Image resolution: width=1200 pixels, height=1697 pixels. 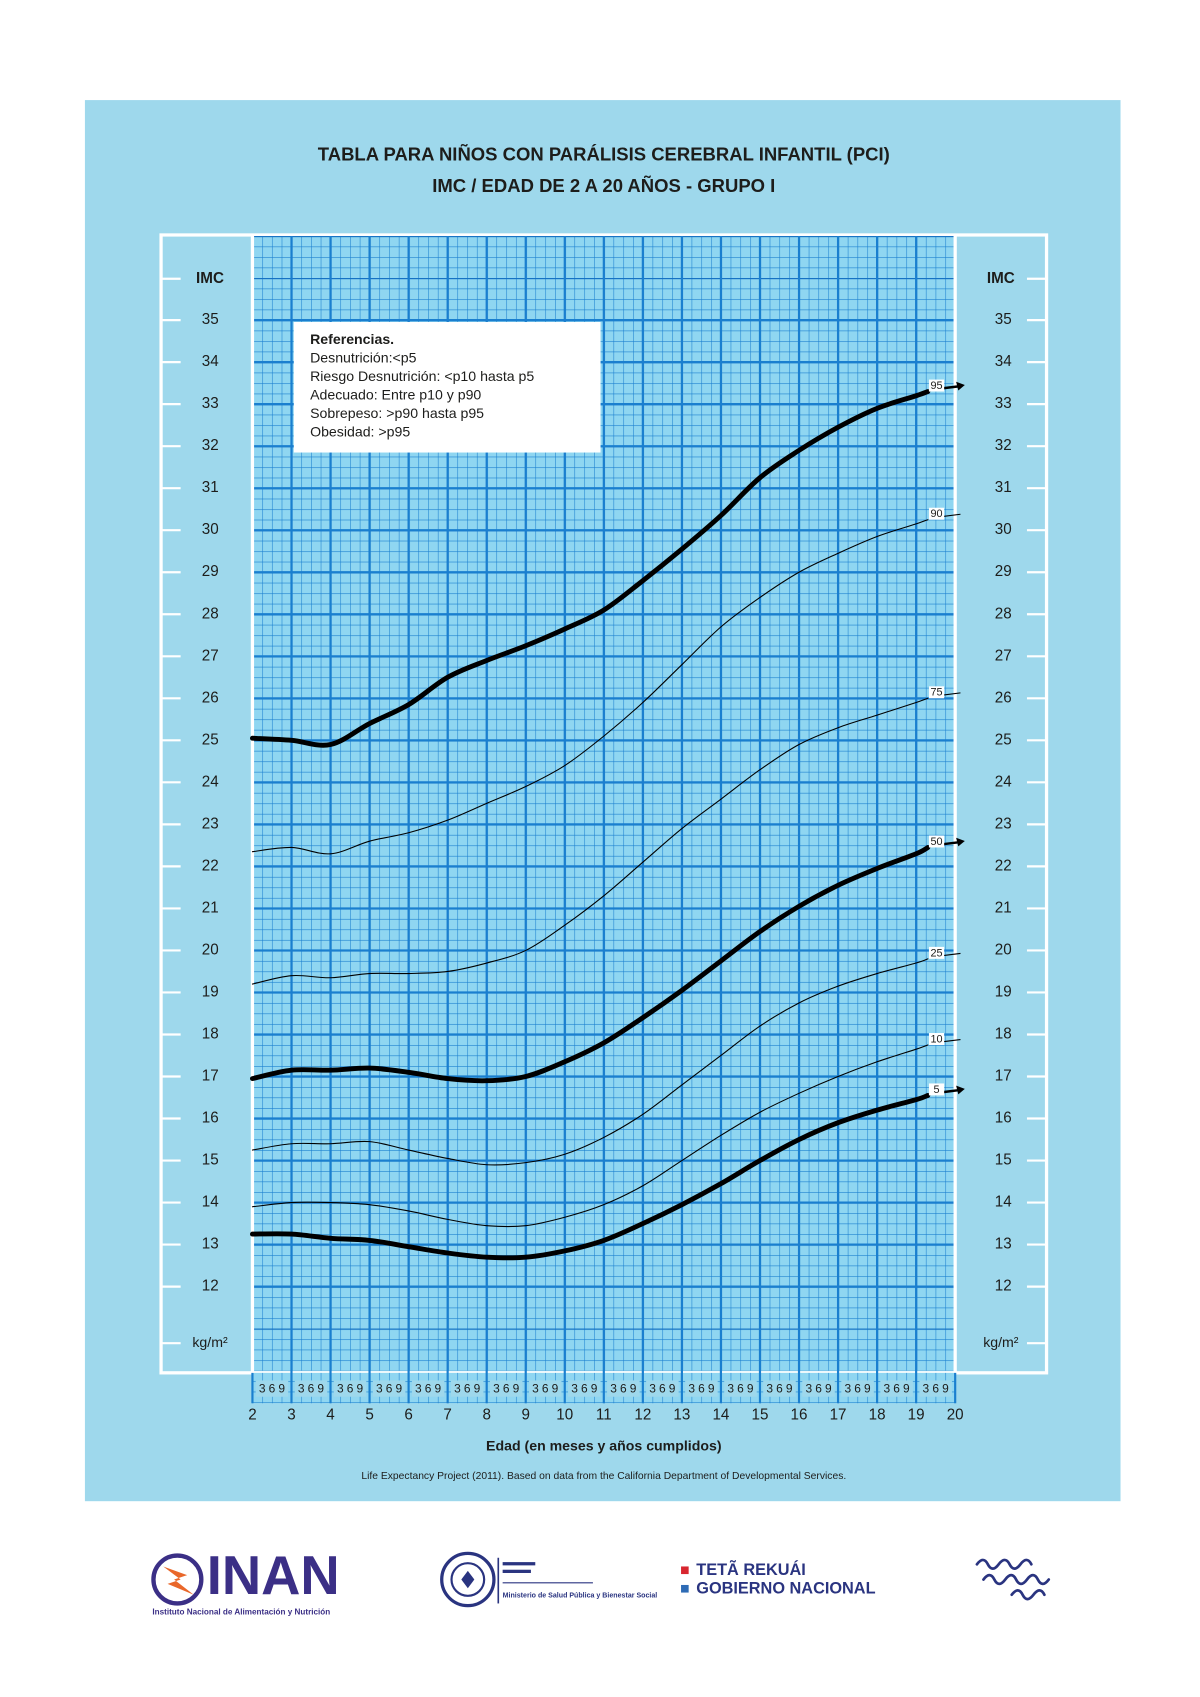 I want to click on x-tick-label: 5, so click(x=369, y=1414).